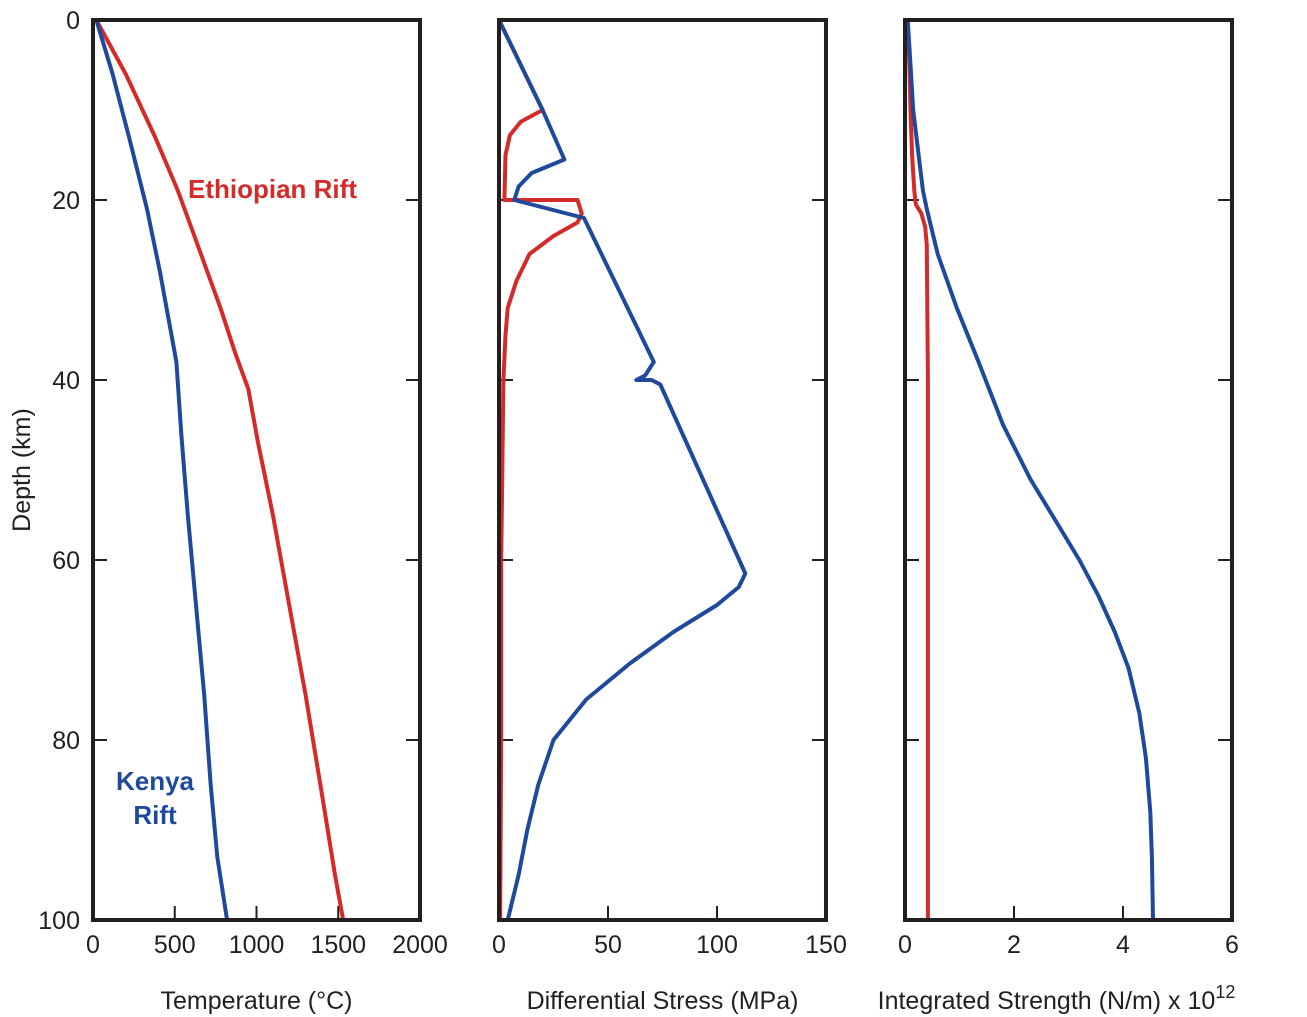 This screenshot has height=1017, width=1307. I want to click on x-axis-label: Integrated Strength (N/m) x 1012, so click(1057, 998).